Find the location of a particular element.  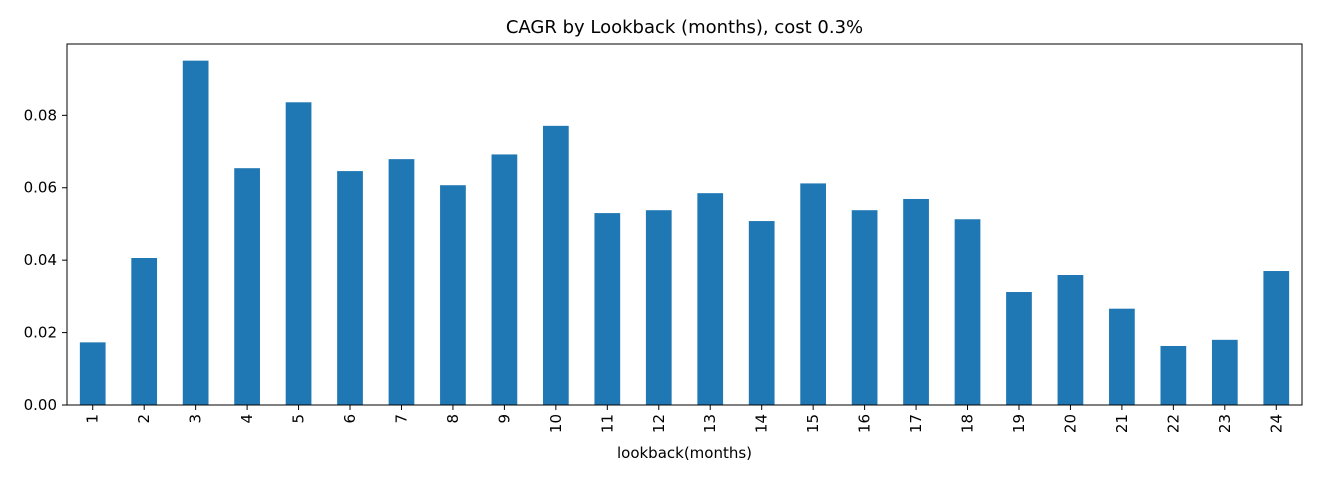

x-tick-label: 9 is located at coordinates (504, 419).